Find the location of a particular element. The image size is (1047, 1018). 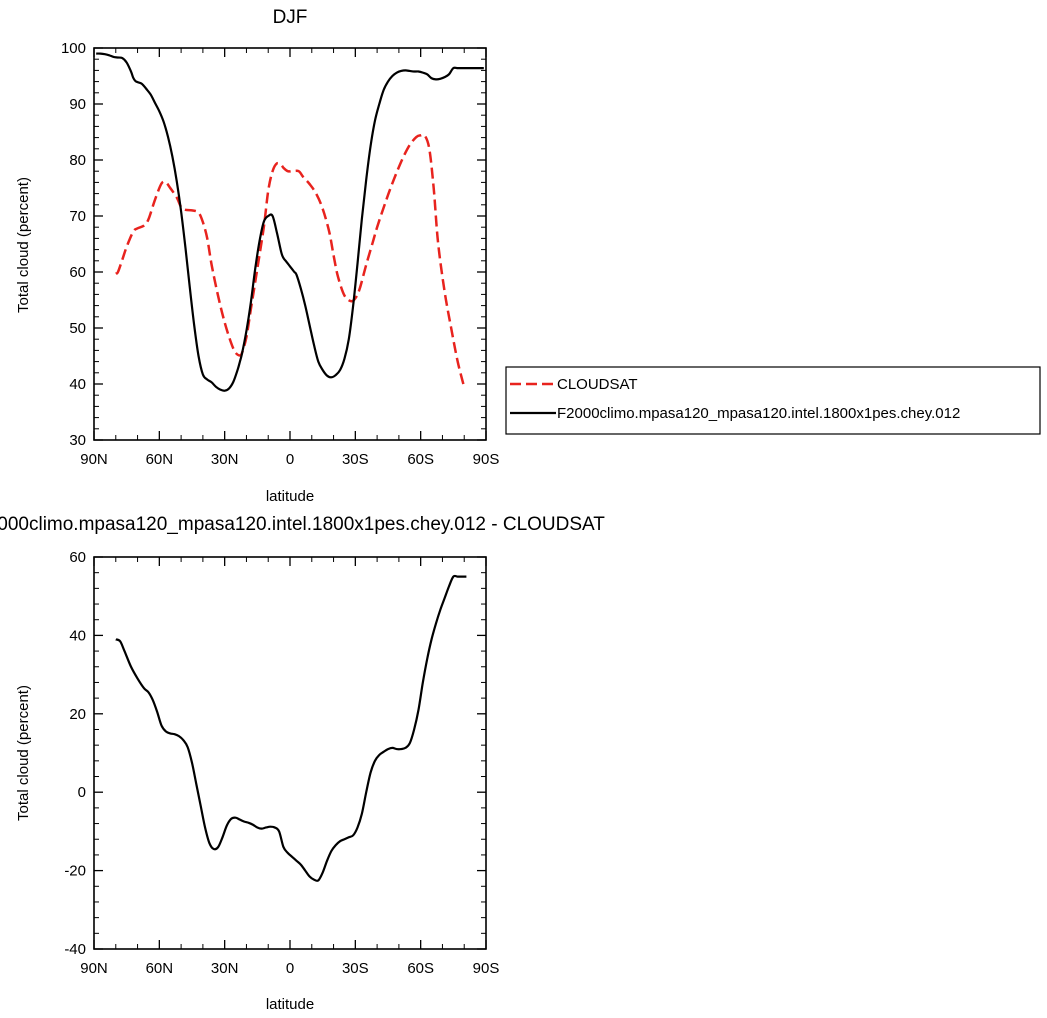

top-ylabel: Total cloud (percent) is located at coordinates (23, 245).